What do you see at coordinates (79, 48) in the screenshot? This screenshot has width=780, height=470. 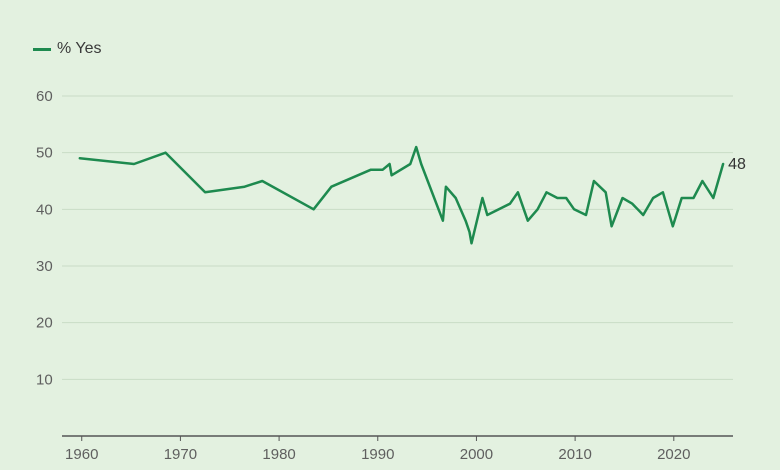 I see `legend-label: % Yes` at bounding box center [79, 48].